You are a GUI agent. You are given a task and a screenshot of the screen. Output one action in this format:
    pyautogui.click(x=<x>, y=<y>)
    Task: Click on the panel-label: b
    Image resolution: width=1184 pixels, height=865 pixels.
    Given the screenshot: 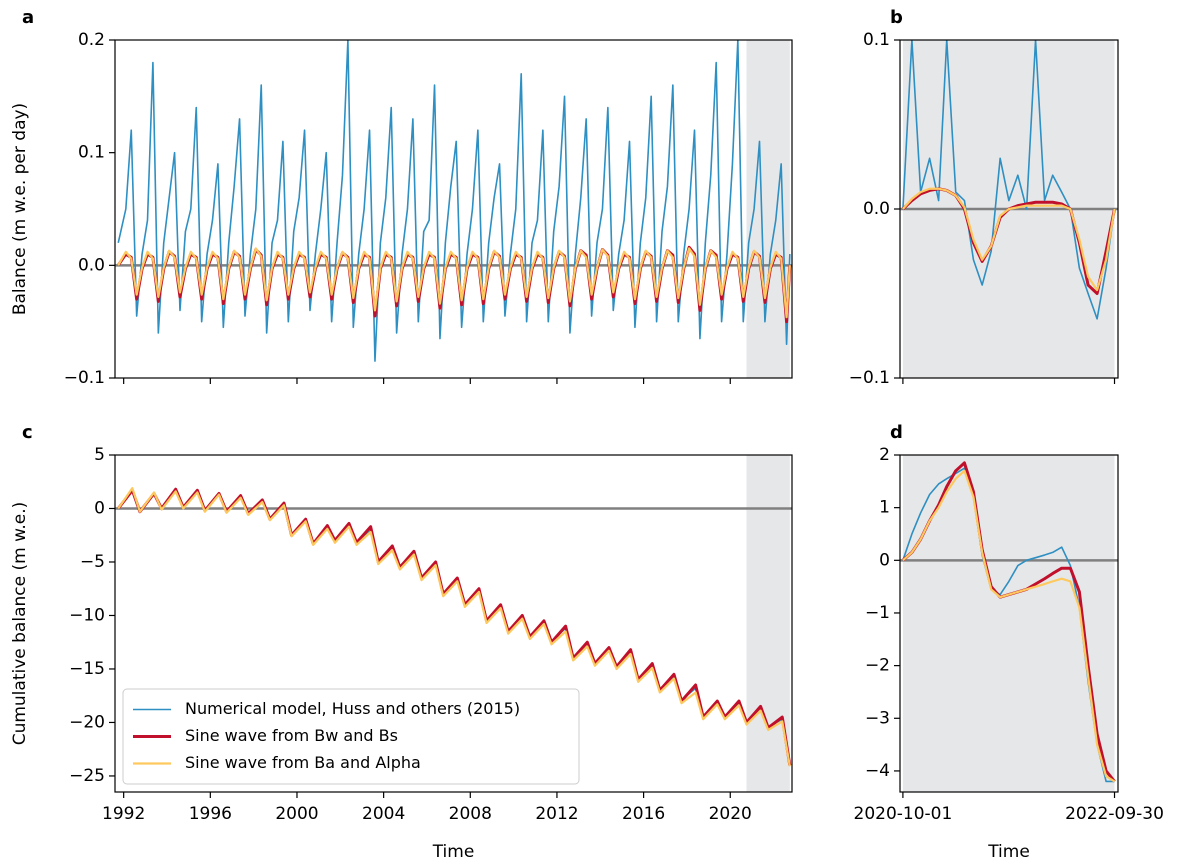 What is the action you would take?
    pyautogui.click(x=896, y=17)
    